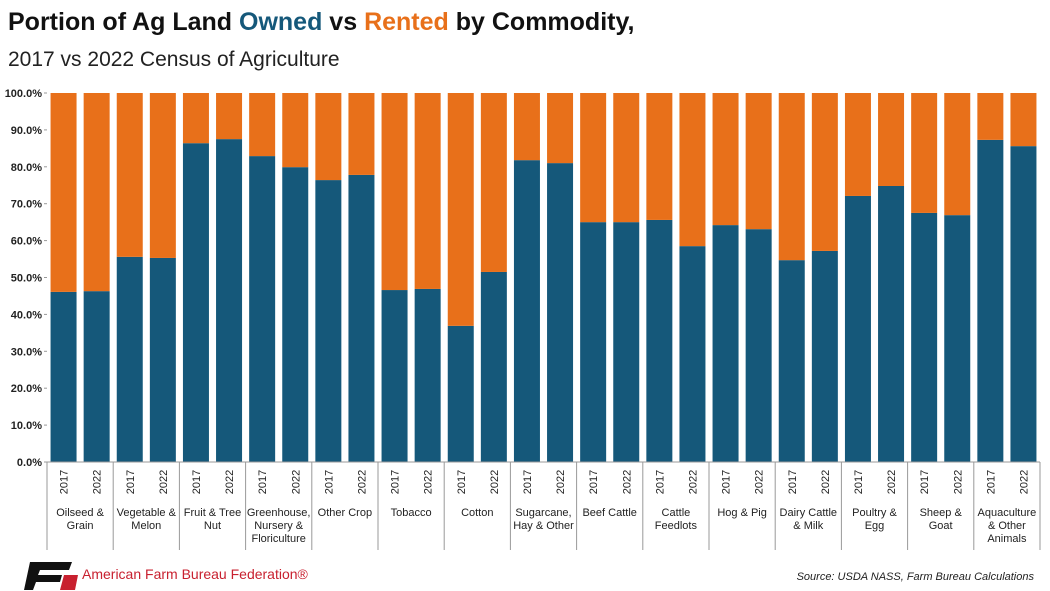 Image resolution: width=1050 pixels, height=591 pixels. Describe the element at coordinates (477, 513) in the screenshot. I see `group-label: Cotton` at that location.